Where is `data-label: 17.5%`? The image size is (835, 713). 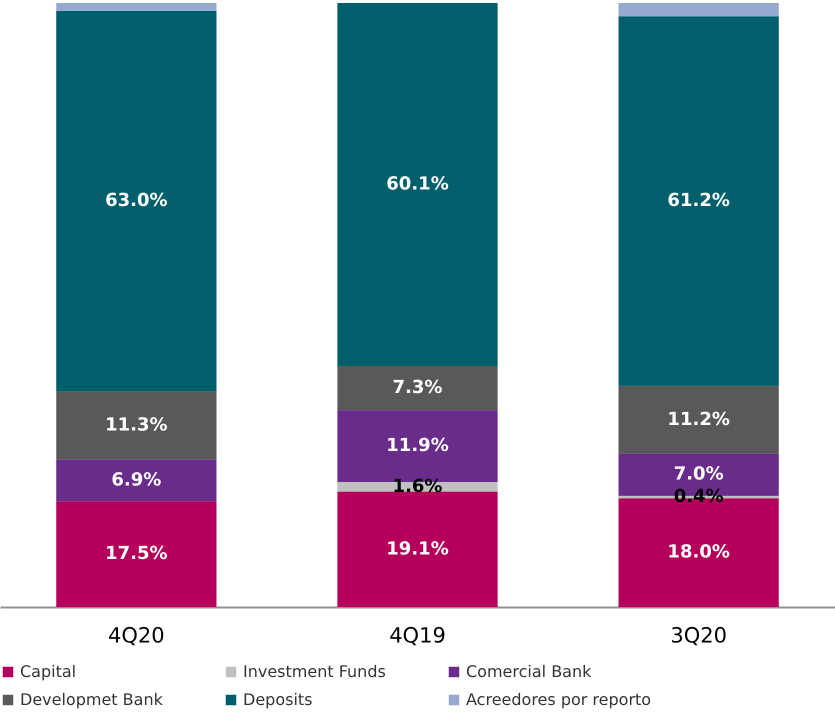
data-label: 17.5% is located at coordinates (136, 553).